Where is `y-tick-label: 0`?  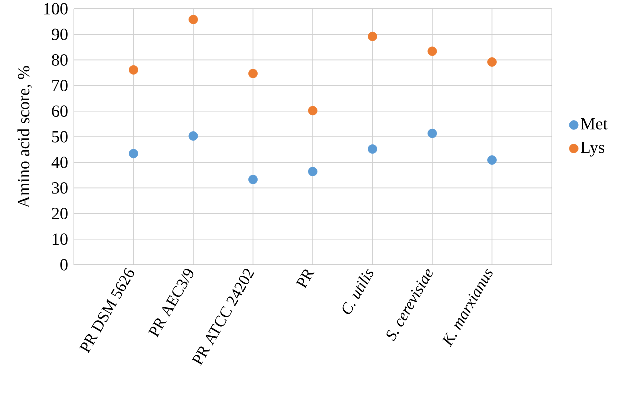 y-tick-label: 0 is located at coordinates (64, 265).